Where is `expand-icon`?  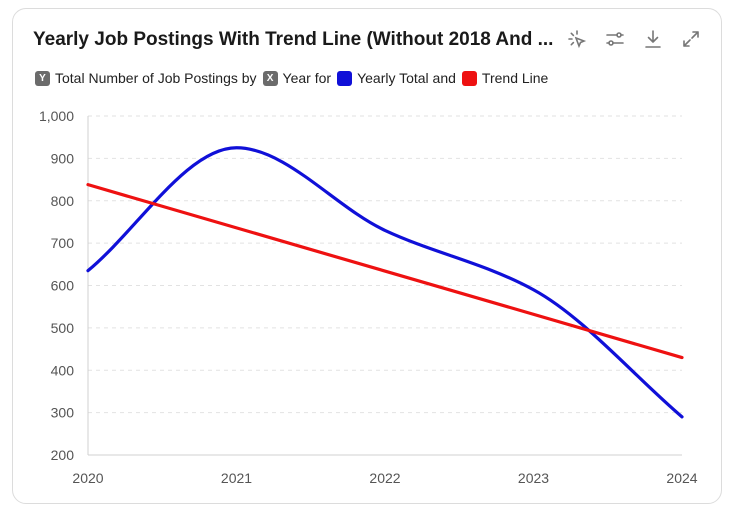
expand-icon is located at coordinates (691, 39).